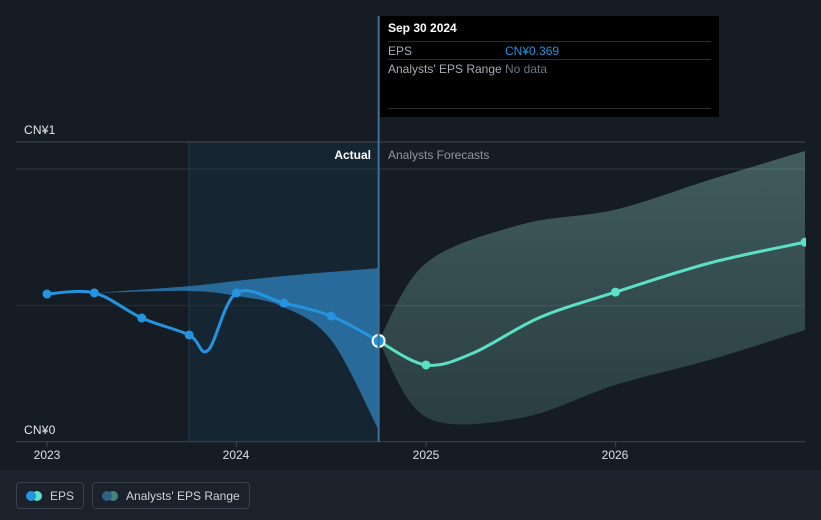 The width and height of the screenshot is (821, 520). Describe the element at coordinates (183, 495) in the screenshot. I see `legend-eps-range-label: Analysts' EPS Range` at that location.